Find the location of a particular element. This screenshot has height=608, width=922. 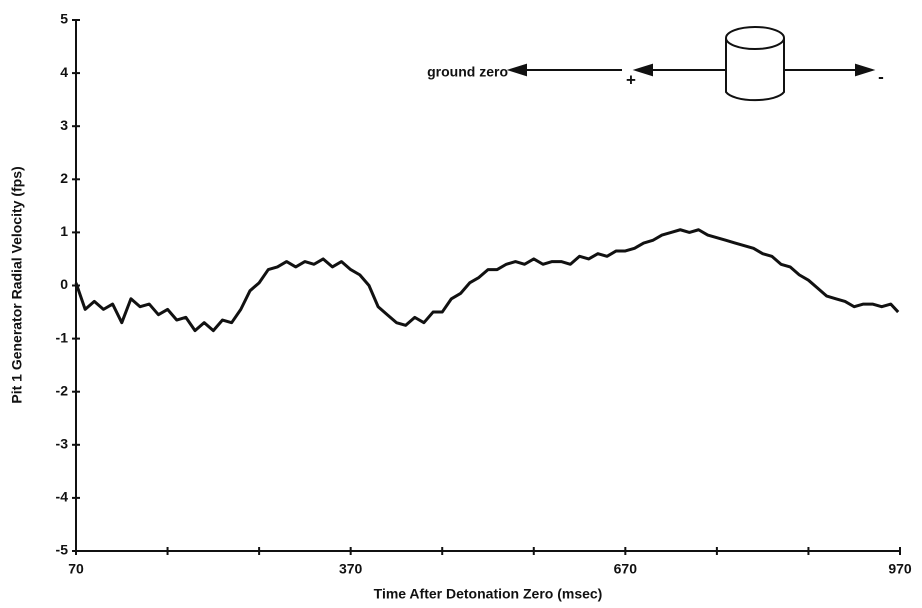

y-tick-label: 0 is located at coordinates (64, 284).